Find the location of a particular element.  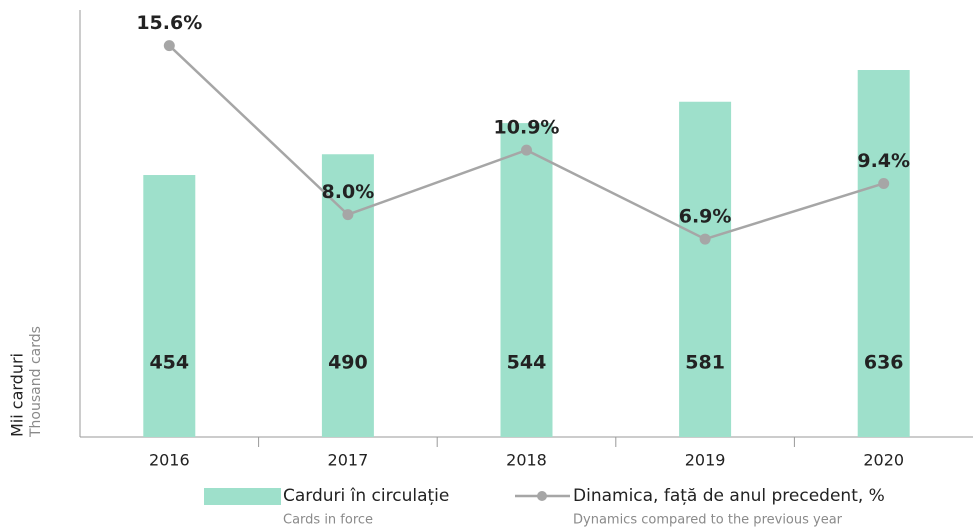

y-axis-title: Mii carduri Thousand cards is located at coordinates (26, 382).